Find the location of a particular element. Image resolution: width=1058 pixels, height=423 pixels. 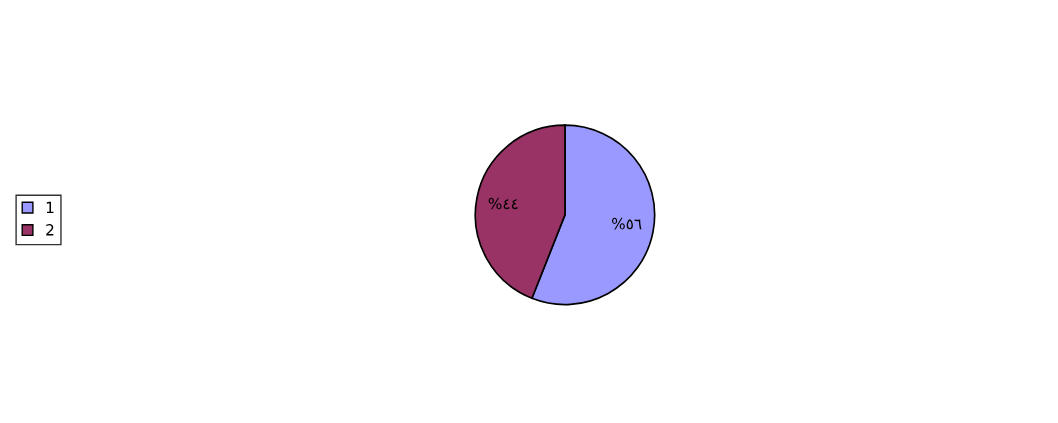

data-label: %٥٦ is located at coordinates (627, 223).